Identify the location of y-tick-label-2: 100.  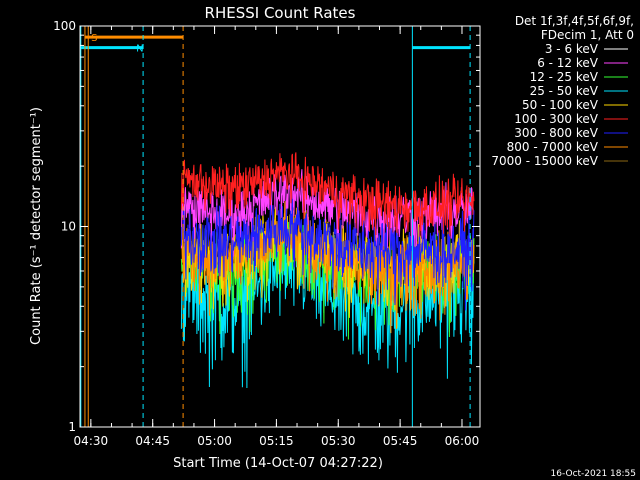
(64, 26).